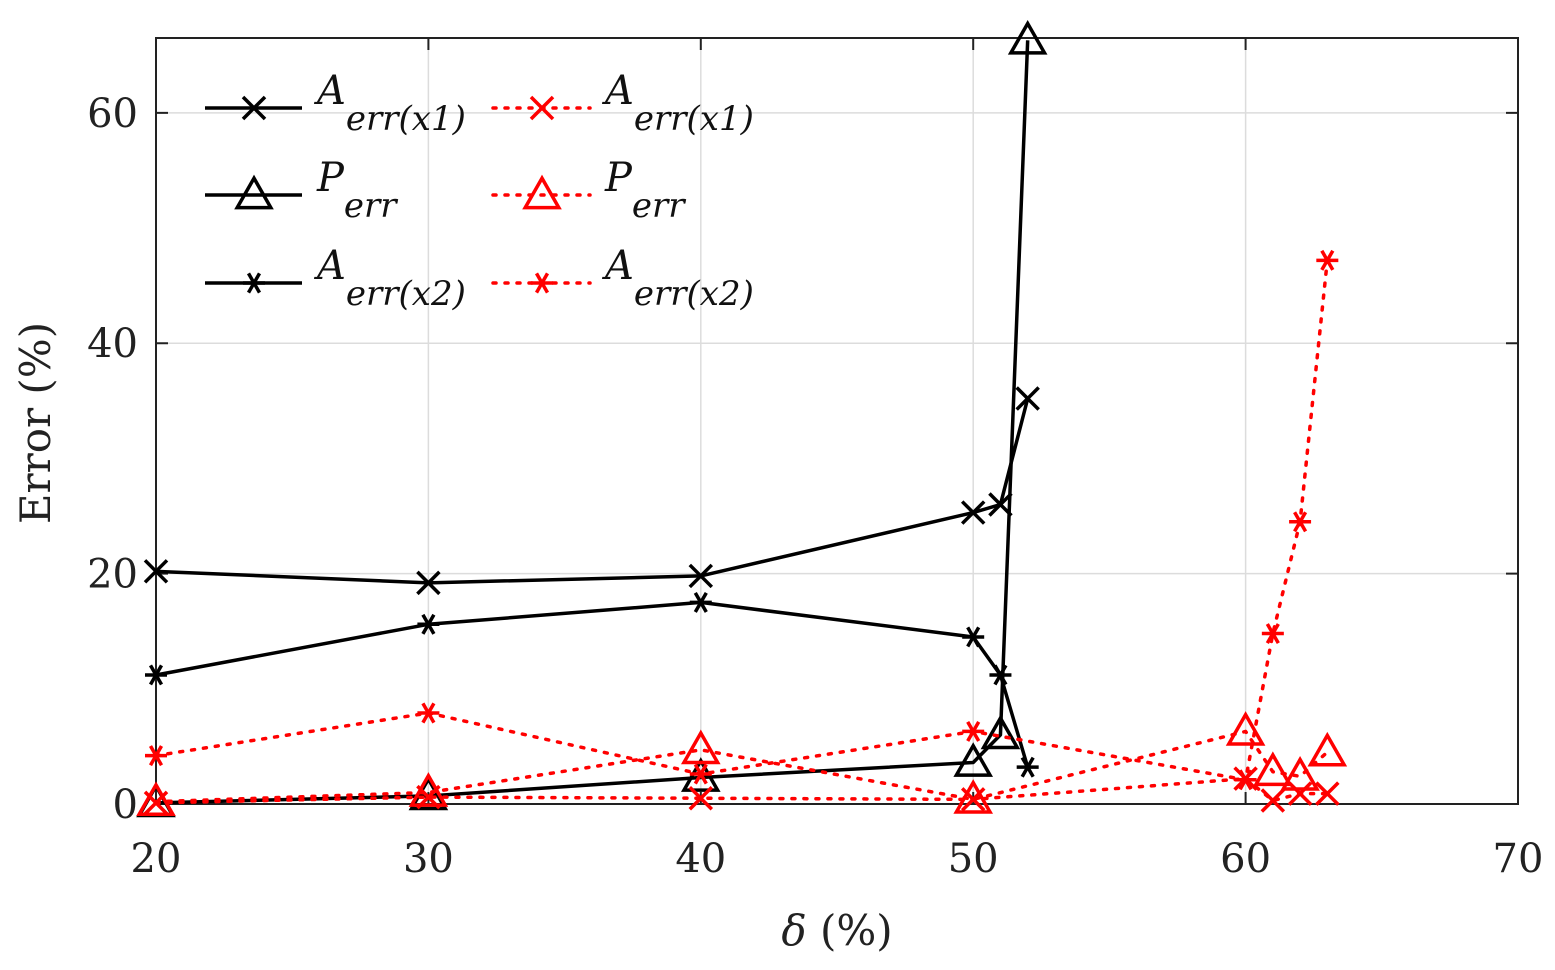  What do you see at coordinates (112, 344) in the screenshot?
I see `y-tick-label: 40` at bounding box center [112, 344].